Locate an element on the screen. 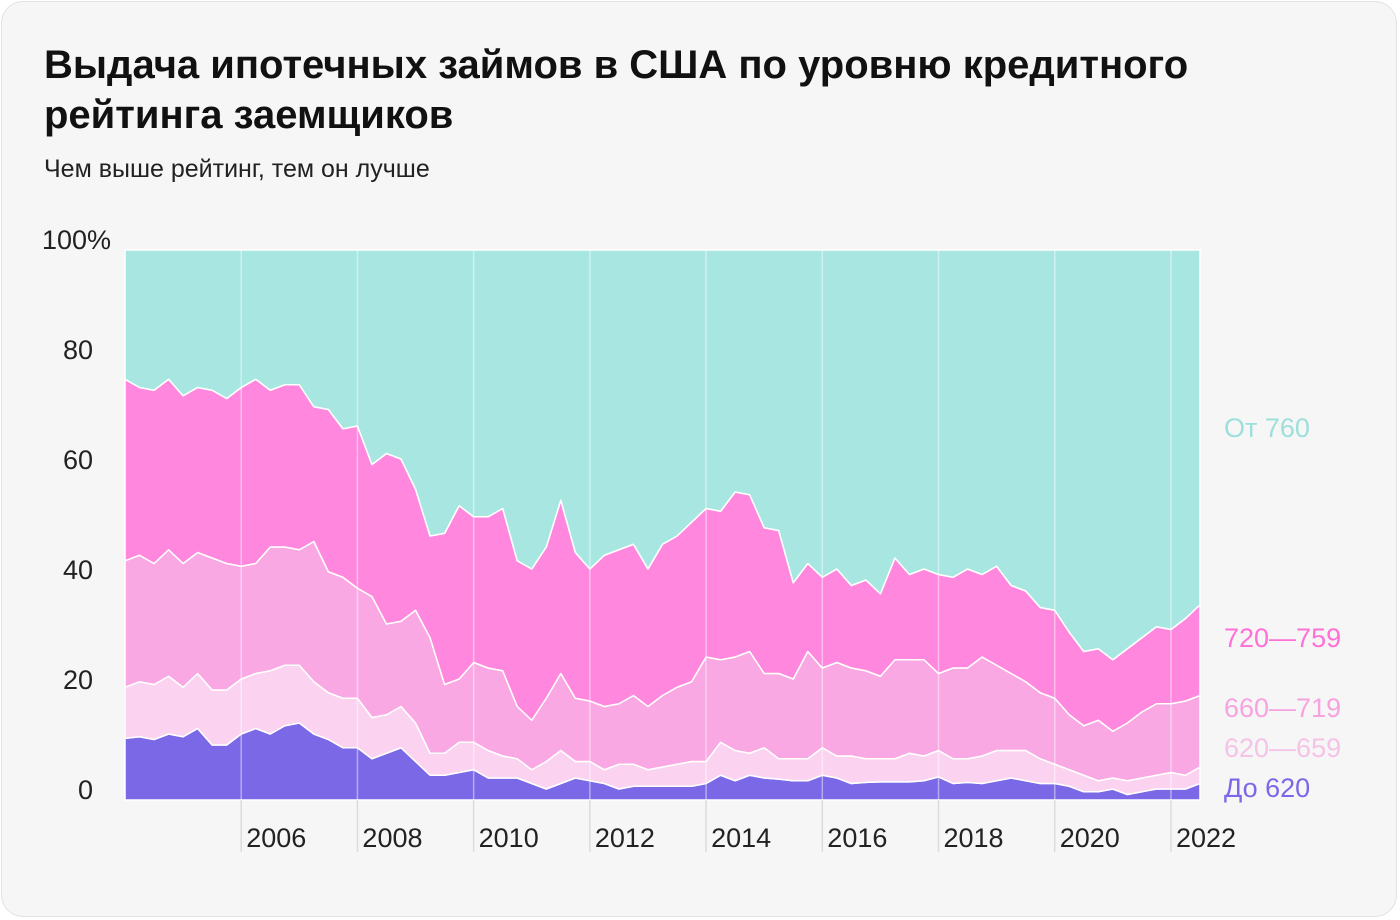 The image size is (1400, 920). x-tick-label: 2022 is located at coordinates (1206, 838).